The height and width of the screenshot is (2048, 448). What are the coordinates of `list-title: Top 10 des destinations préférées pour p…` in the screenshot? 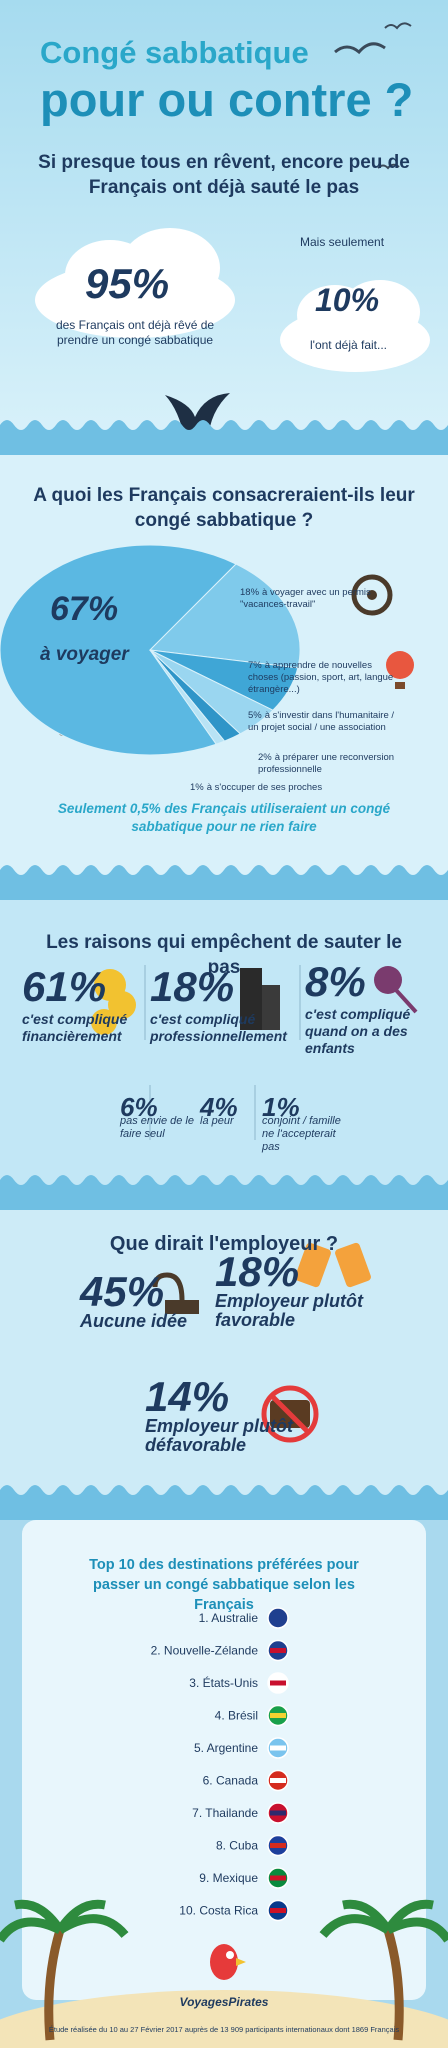 It's located at (224, 1585).